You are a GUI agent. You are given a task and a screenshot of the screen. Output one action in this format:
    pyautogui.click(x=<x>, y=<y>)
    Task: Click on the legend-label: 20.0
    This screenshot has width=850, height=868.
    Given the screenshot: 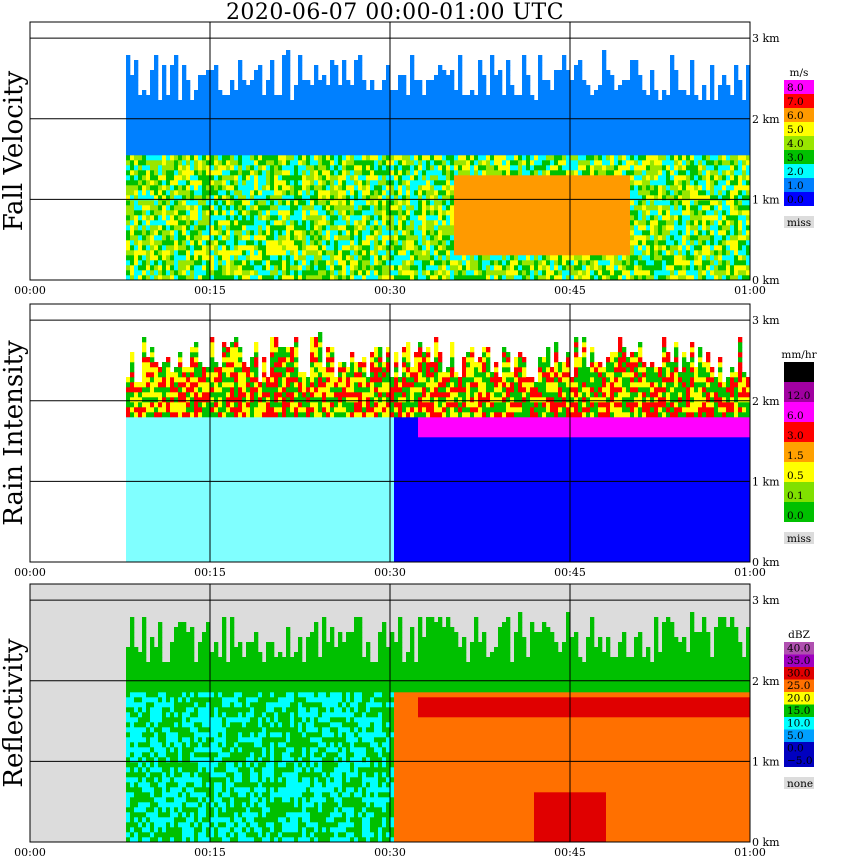 What is the action you would take?
    pyautogui.click(x=798, y=699)
    